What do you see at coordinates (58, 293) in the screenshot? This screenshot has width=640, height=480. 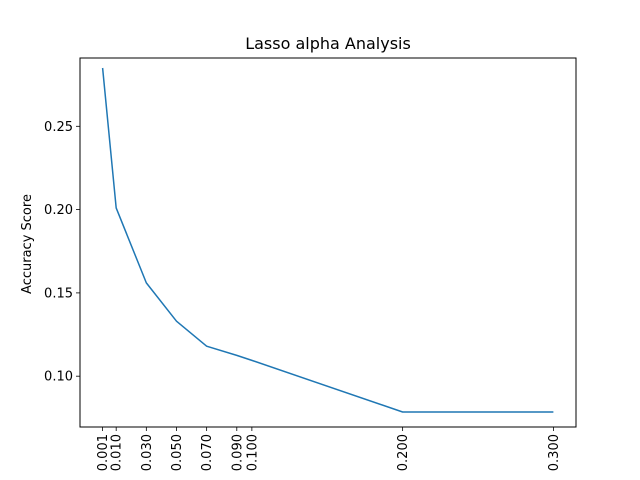 I see `y-tick-label: 0.15` at bounding box center [58, 293].